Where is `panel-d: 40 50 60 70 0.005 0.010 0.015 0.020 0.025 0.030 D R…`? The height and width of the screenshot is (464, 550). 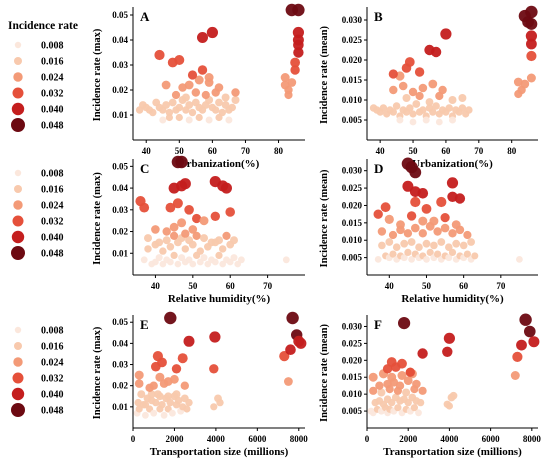
panel-d: 40 50 60 70 0.005 0.010 0.015 0.020 0.025 0.030 D R… is located at coordinates (428, 231).